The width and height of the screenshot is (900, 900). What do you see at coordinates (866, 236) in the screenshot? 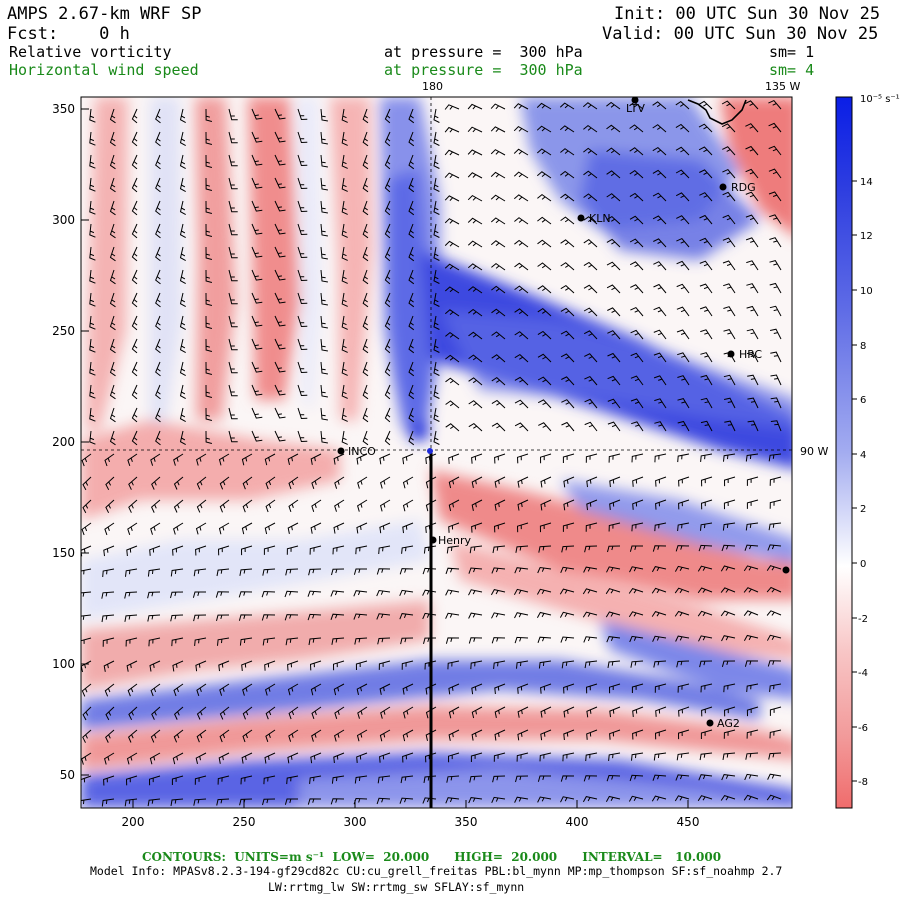
I see `colorbar-label-12: 12` at bounding box center [866, 236].